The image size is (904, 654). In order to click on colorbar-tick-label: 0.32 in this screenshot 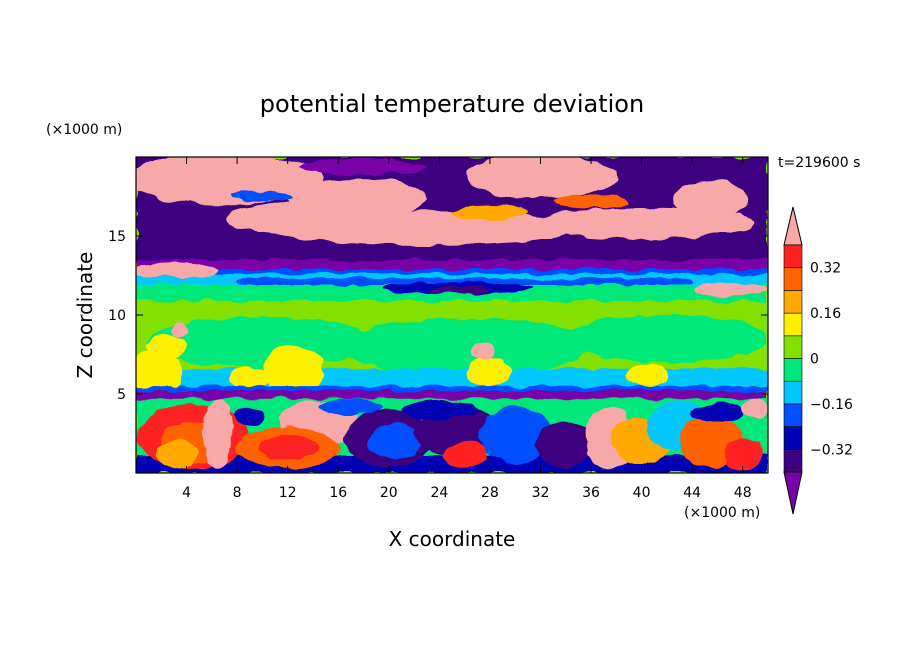, I will do `click(825, 269)`.